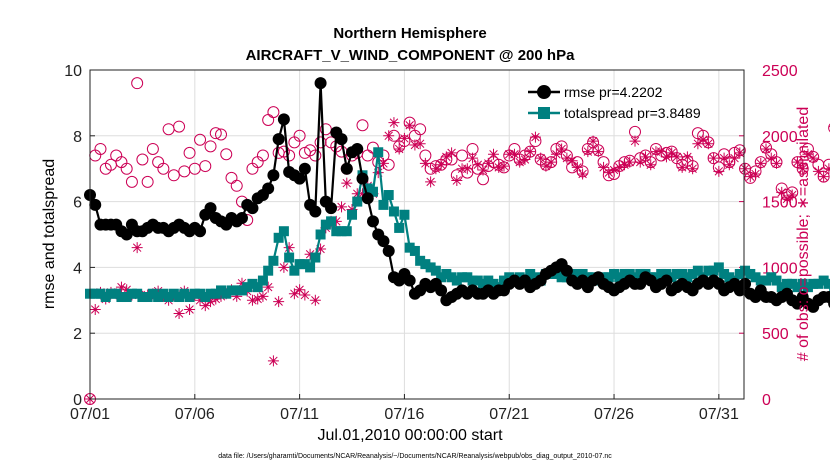  I want to click on legend-rmse-marker, so click(544, 92).